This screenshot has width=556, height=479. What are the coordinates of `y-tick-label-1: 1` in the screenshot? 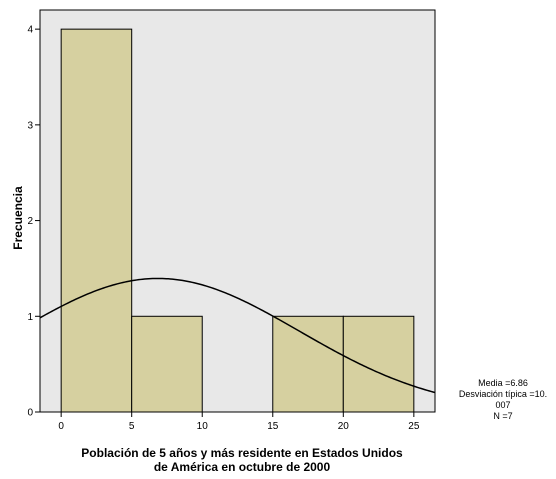 It's located at (30, 317).